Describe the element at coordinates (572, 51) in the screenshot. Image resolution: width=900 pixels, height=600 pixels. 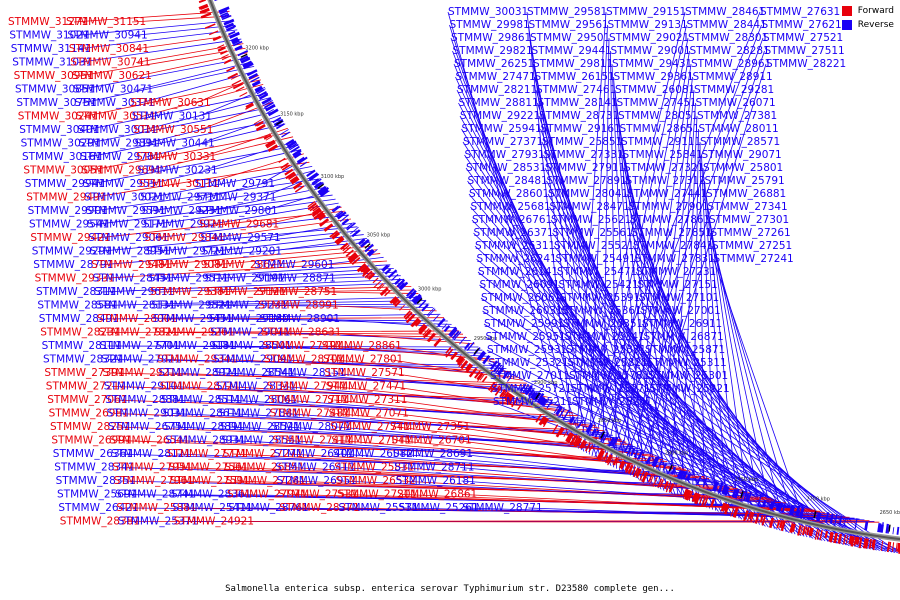
I see `gene-label: STMMW_29441` at that location.